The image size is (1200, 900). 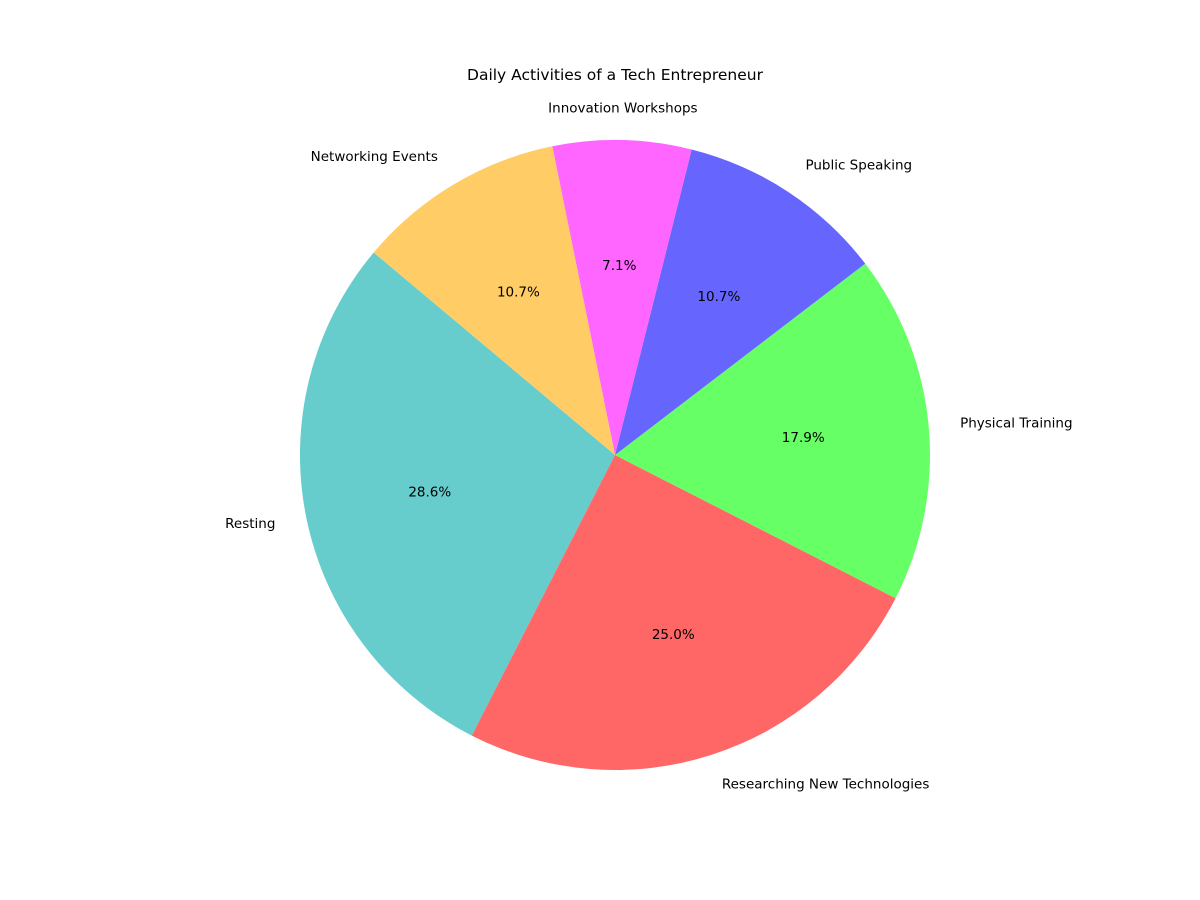 What do you see at coordinates (858, 166) in the screenshot?
I see `slice-label: Public Speaking` at bounding box center [858, 166].